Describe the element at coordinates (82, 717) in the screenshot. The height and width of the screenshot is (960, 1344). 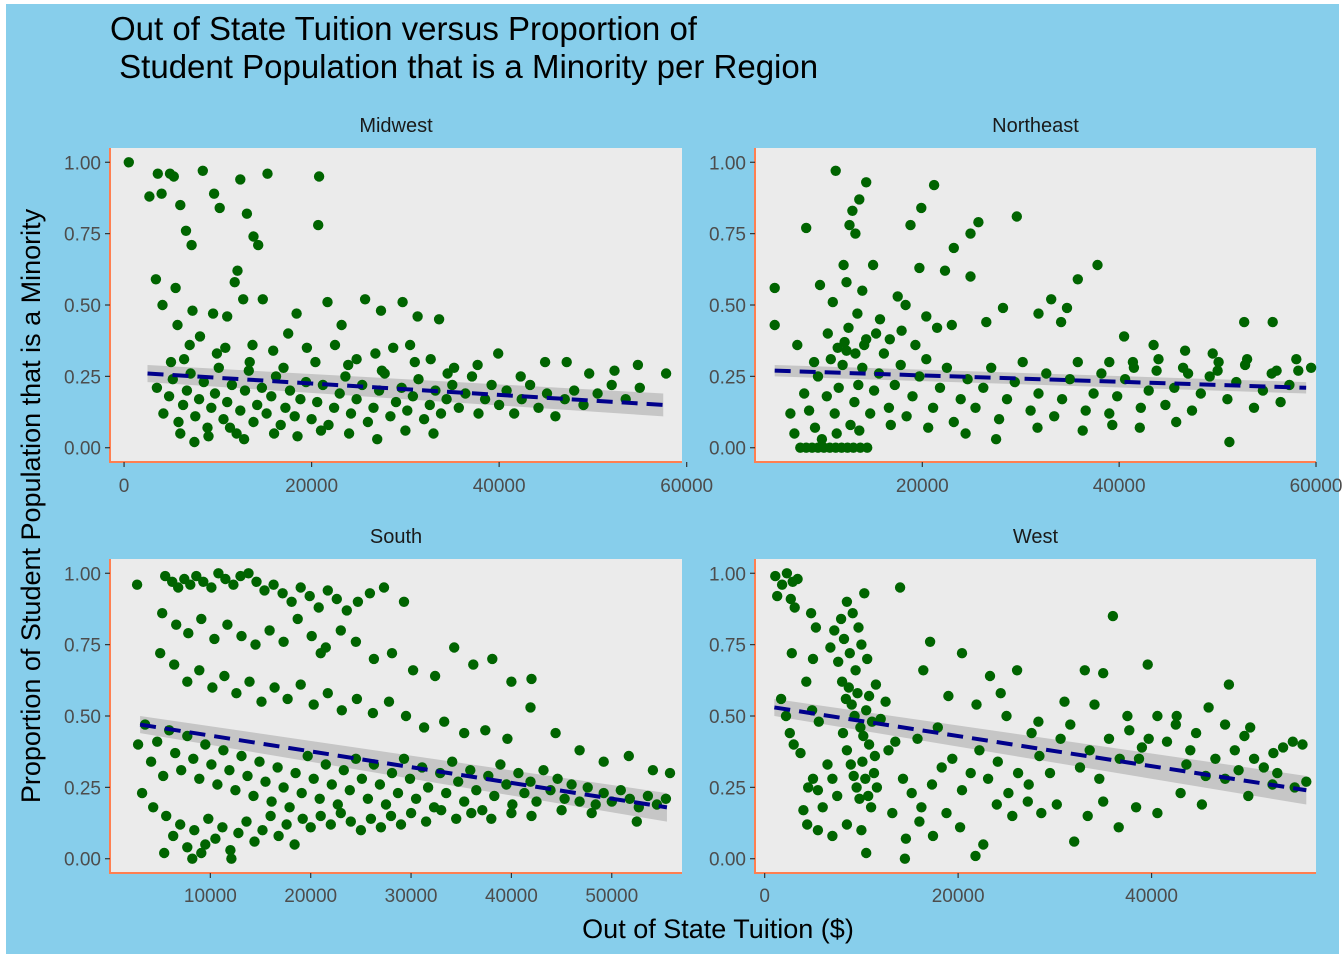
I see `y-tick-label: 0.50` at that location.